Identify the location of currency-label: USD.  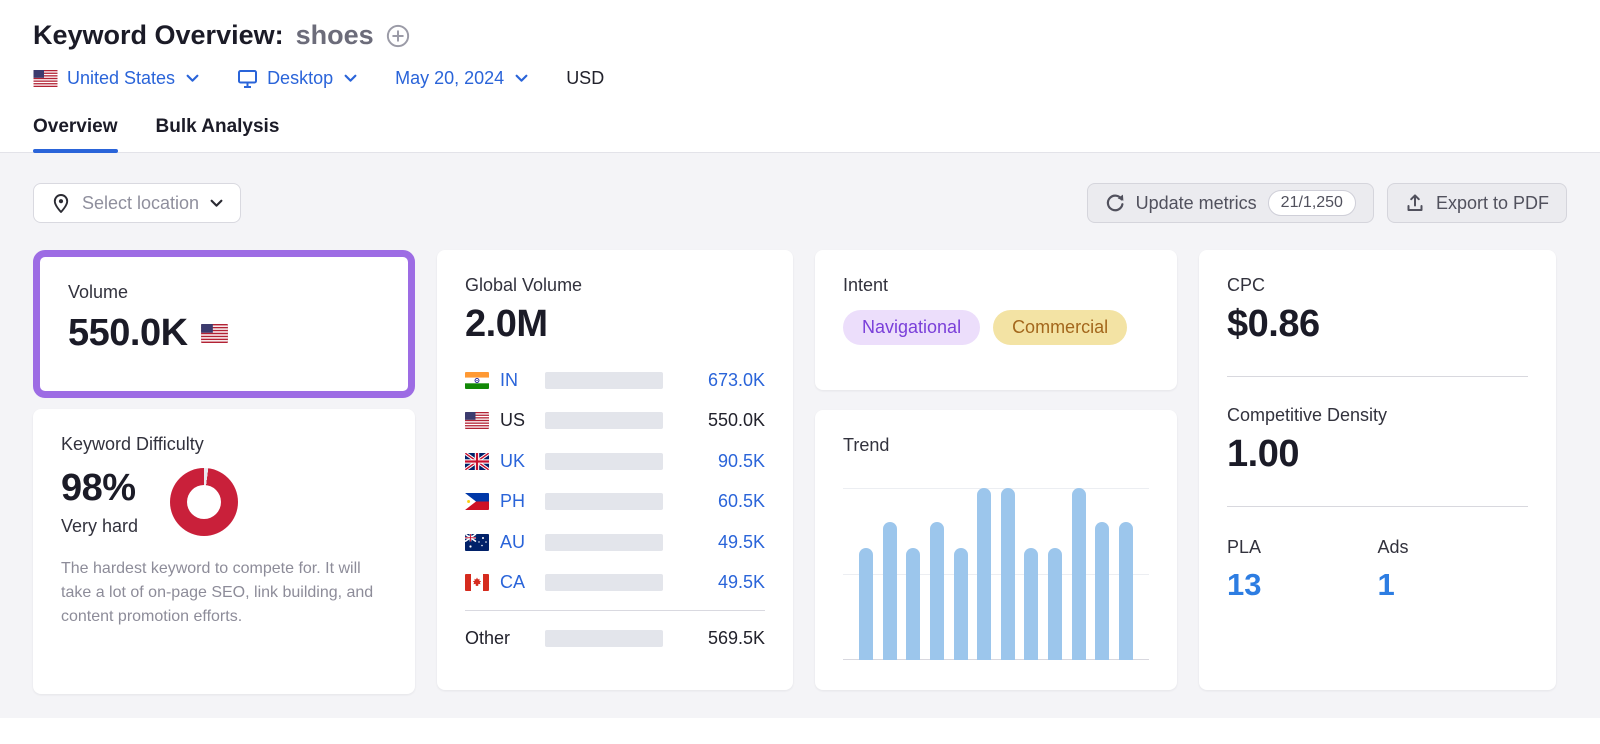
(585, 78).